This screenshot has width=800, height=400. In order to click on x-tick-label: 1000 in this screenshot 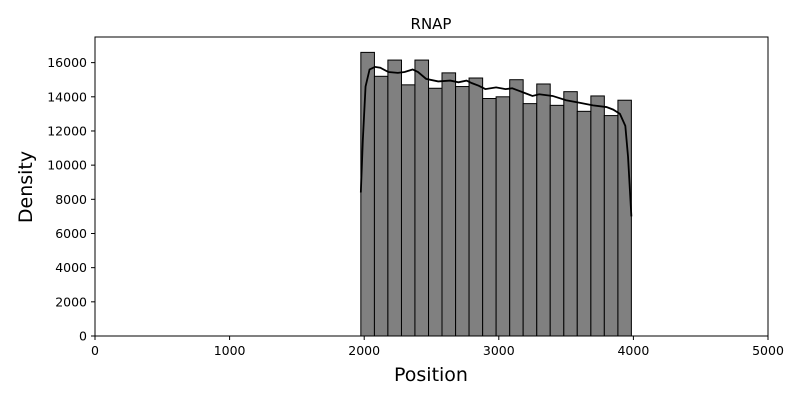, I will do `click(230, 350)`.